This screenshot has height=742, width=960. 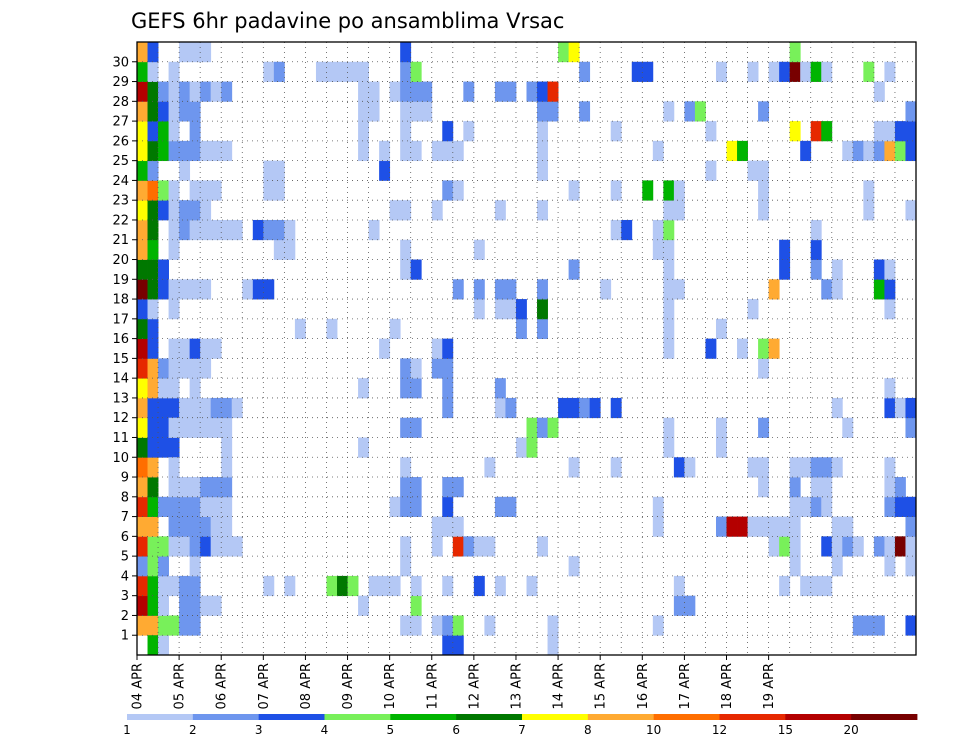 I want to click on y-tick-label: 30, so click(x=120, y=62).